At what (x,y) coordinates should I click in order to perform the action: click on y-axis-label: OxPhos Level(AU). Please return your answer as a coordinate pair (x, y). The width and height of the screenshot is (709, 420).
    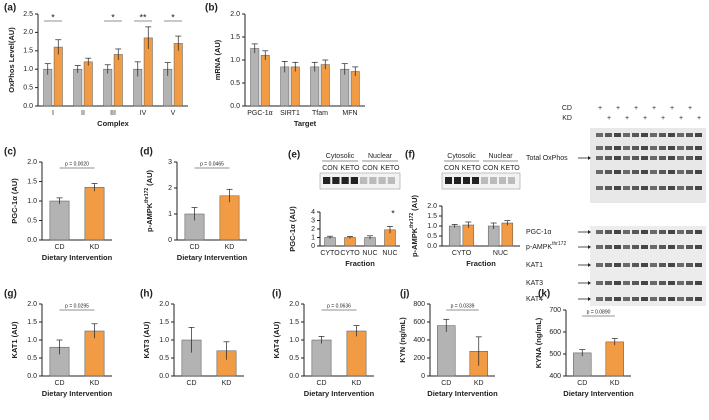
    Looking at the image, I should click on (11, 60).